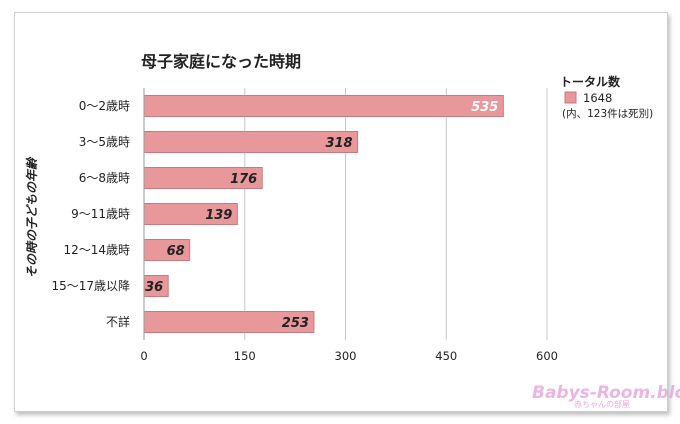 Image resolution: width=680 pixels, height=424 pixels. What do you see at coordinates (118, 321) in the screenshot?
I see `category-label: 不詳` at bounding box center [118, 321].